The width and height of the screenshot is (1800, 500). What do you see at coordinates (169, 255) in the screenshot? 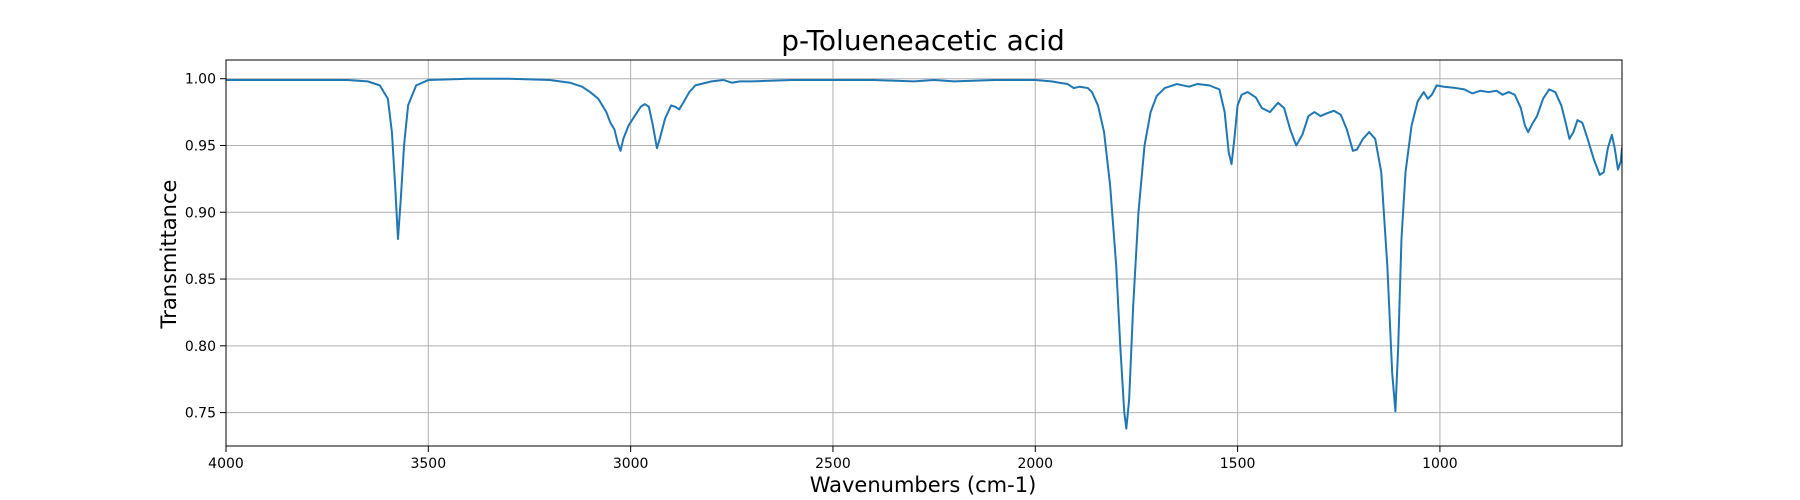
I see `y-axis-label: Transmittance` at bounding box center [169, 255].